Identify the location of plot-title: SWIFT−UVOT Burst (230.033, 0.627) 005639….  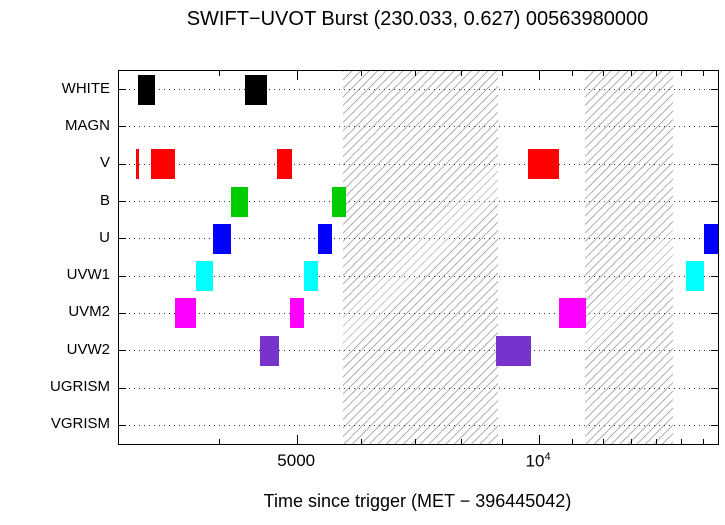
(417, 19).